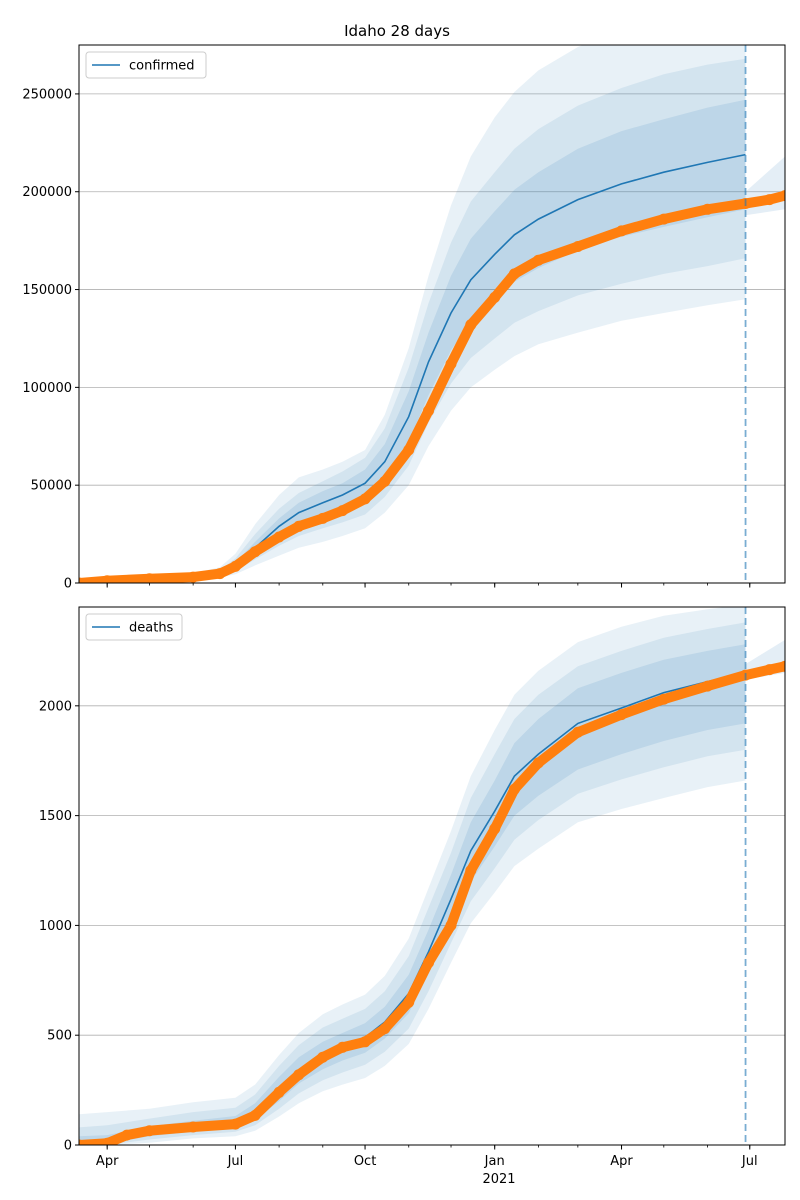 This screenshot has width=800, height=1200. Describe the element at coordinates (55, 816) in the screenshot. I see `y-tick-label: 1500` at that location.